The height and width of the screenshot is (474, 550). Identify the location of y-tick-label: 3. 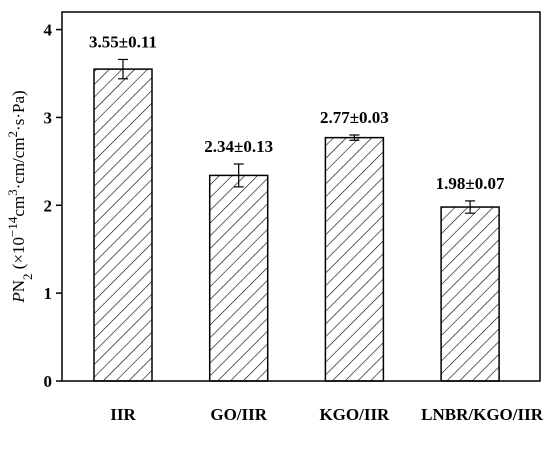
(48, 117).